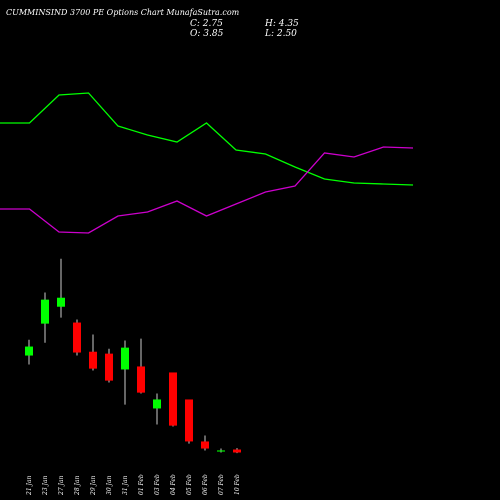 This screenshot has height=500, width=500. I want to click on x-tick-label: 04 Feb, so click(173, 484).